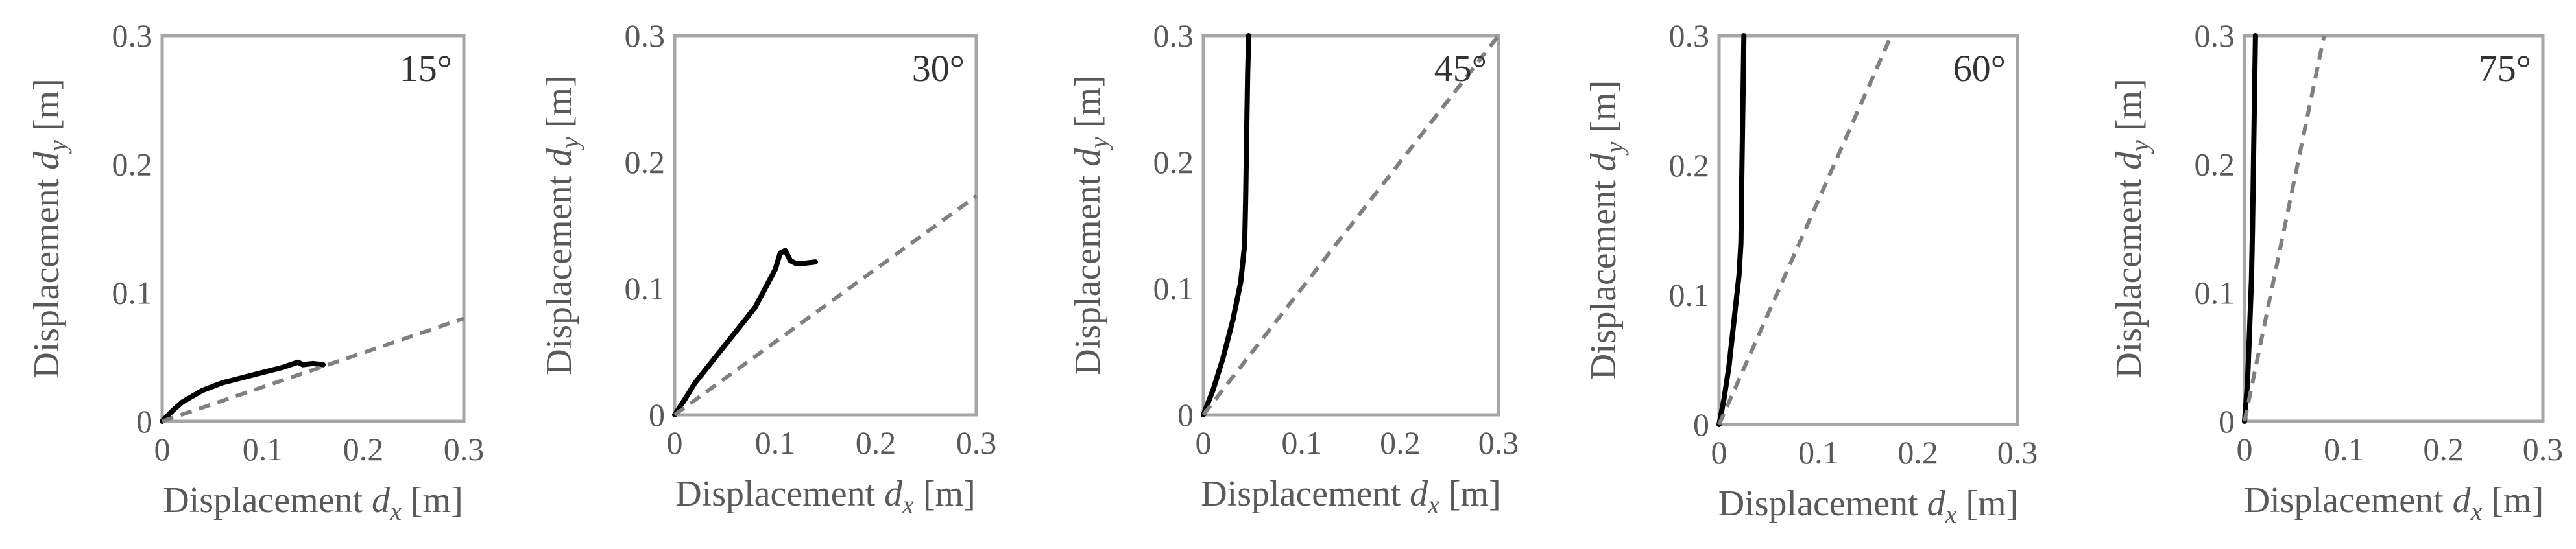 This screenshot has width=2576, height=549. Describe the element at coordinates (1979, 68) in the screenshot. I see `angle-annotation: 60°` at that location.